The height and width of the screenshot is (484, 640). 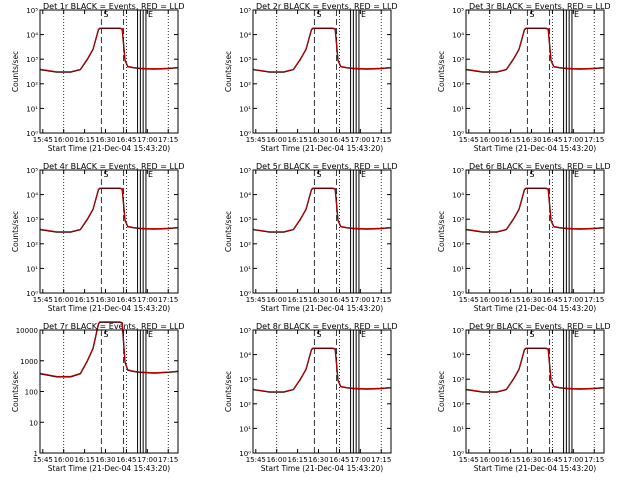 What do you see at coordinates (27, 331) in the screenshot?
I see `y-tick-label: 10000` at bounding box center [27, 331].